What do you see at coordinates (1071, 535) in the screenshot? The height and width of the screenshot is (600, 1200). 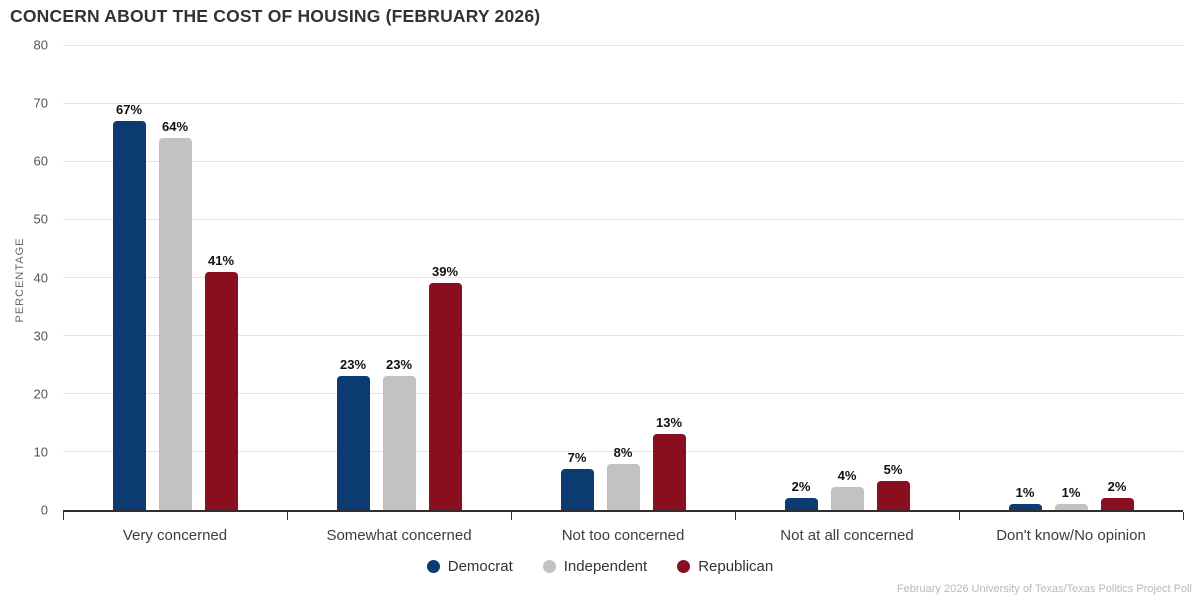 I see `category-label: Don't know/No opinion` at bounding box center [1071, 535].